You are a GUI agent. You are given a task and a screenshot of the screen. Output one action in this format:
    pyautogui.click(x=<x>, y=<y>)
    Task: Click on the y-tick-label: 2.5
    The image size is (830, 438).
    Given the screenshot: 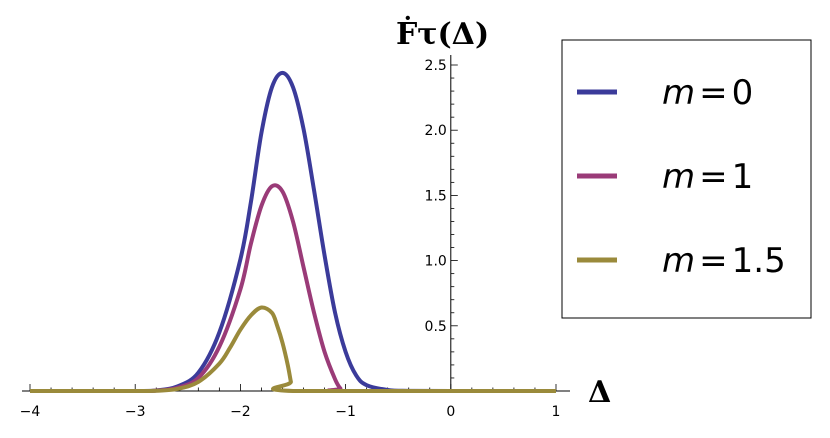 What is the action you would take?
    pyautogui.click(x=436, y=66)
    